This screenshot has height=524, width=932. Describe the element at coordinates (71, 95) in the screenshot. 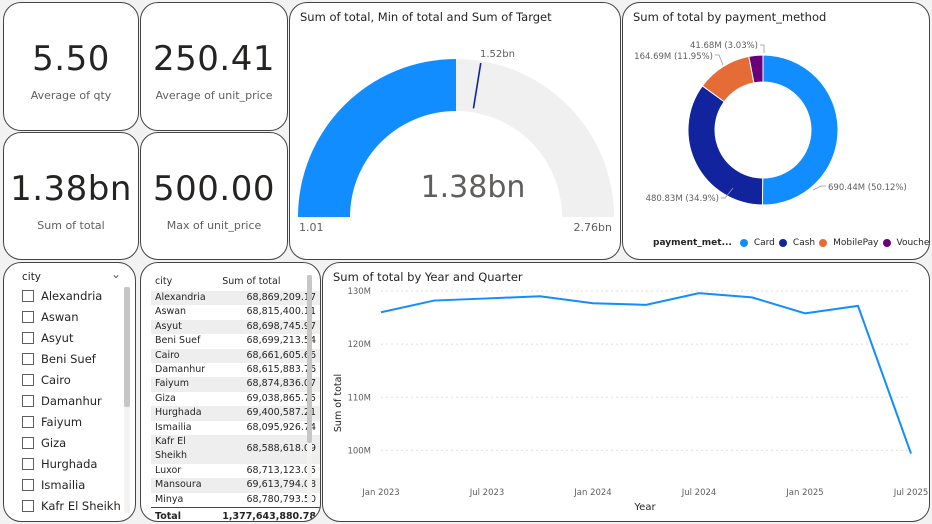

I see `kpi-label: Average of qty` at that location.